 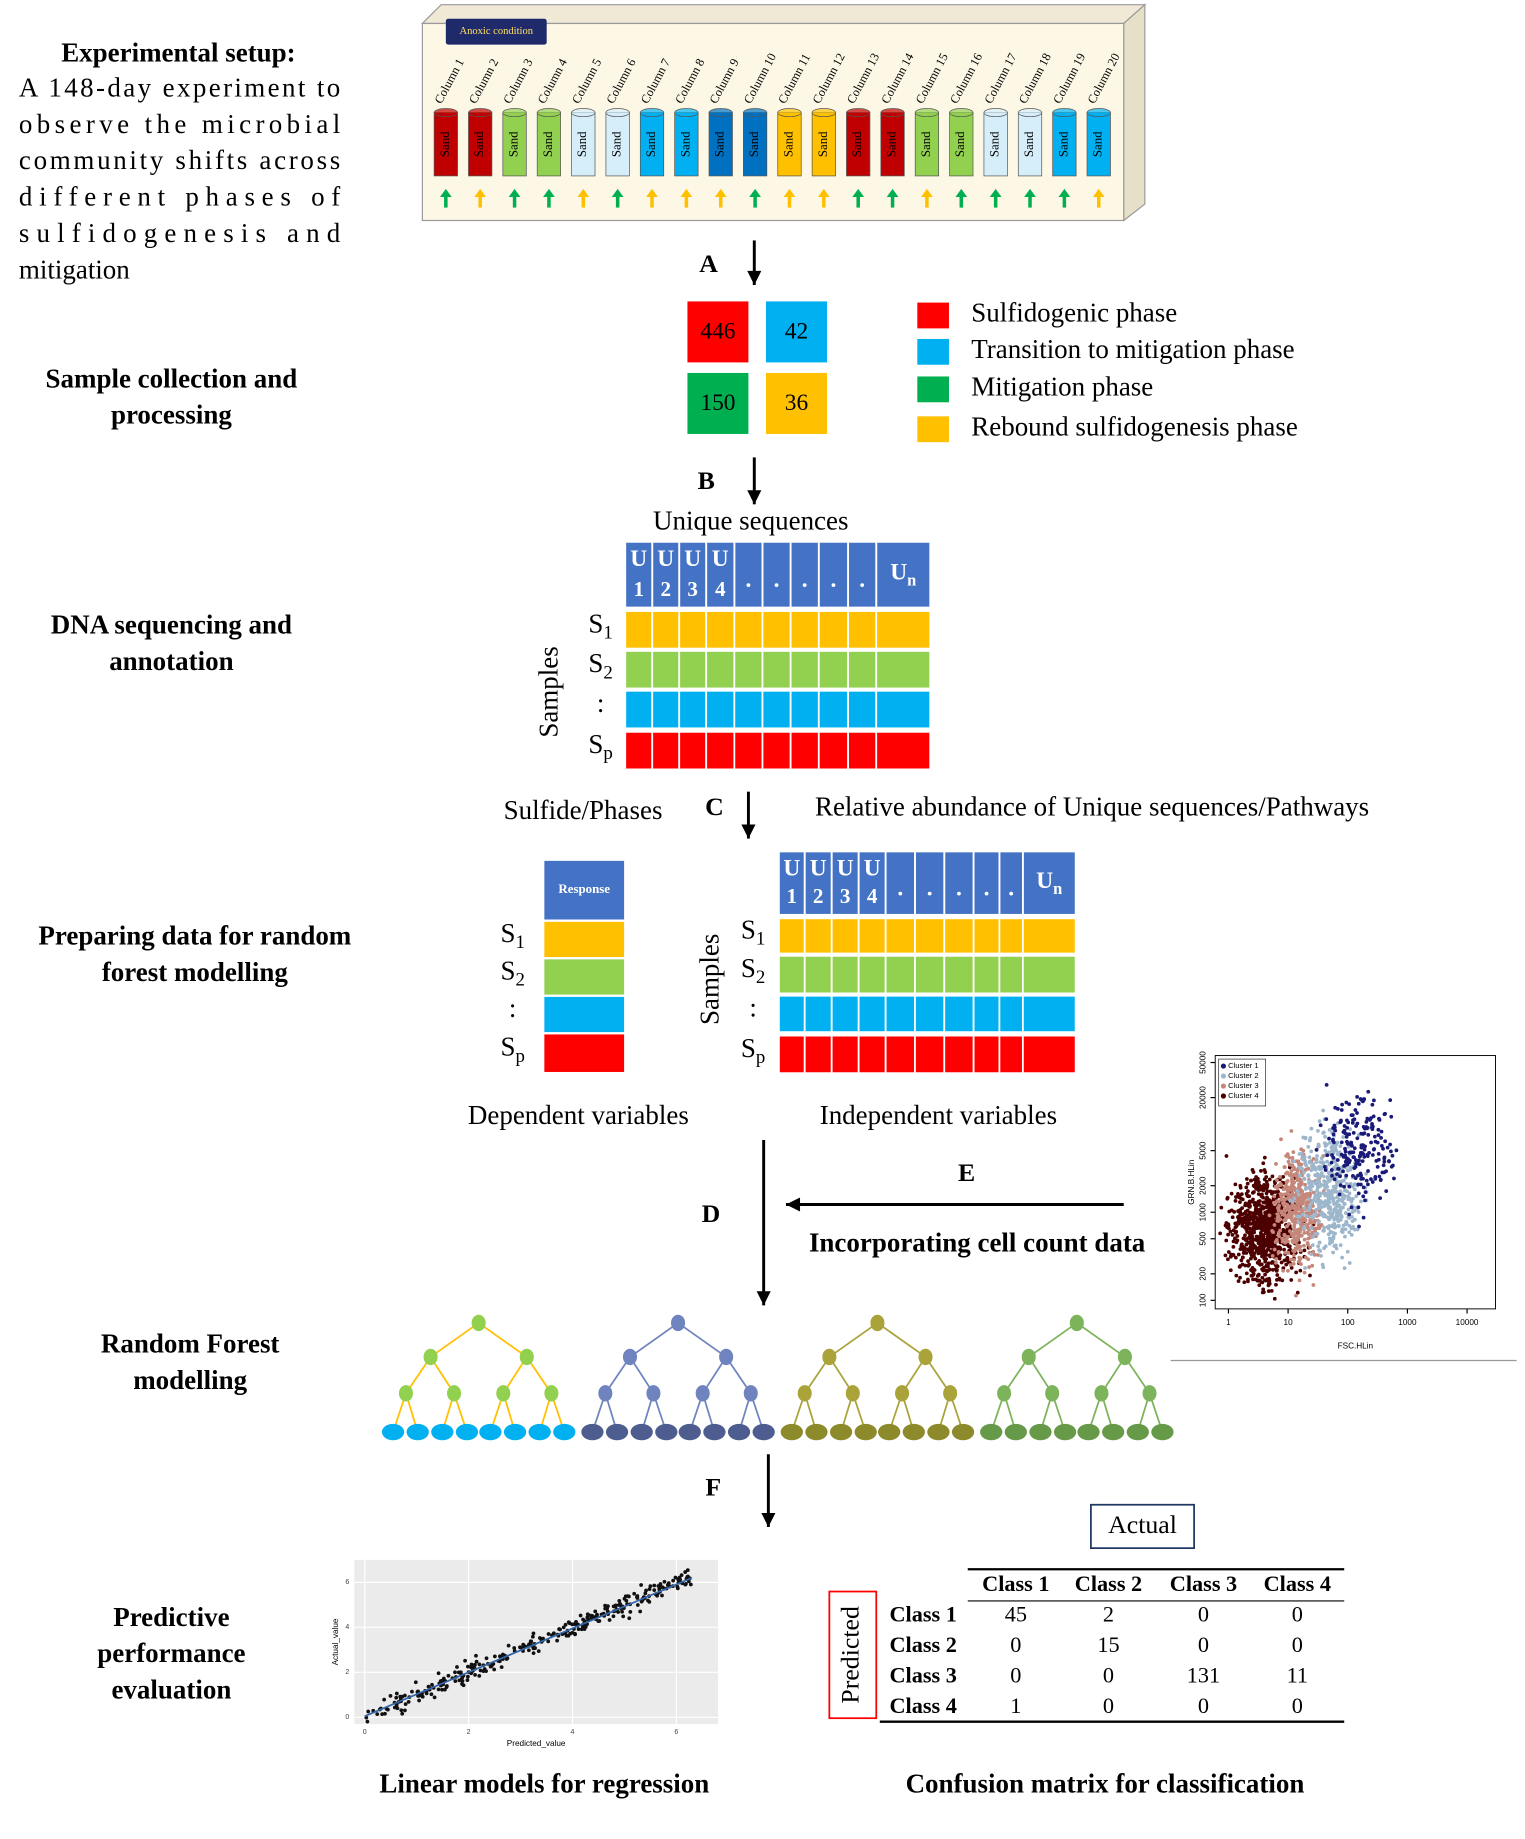 What do you see at coordinates (507, 971) in the screenshot?
I see `row-label-main: S` at bounding box center [507, 971].